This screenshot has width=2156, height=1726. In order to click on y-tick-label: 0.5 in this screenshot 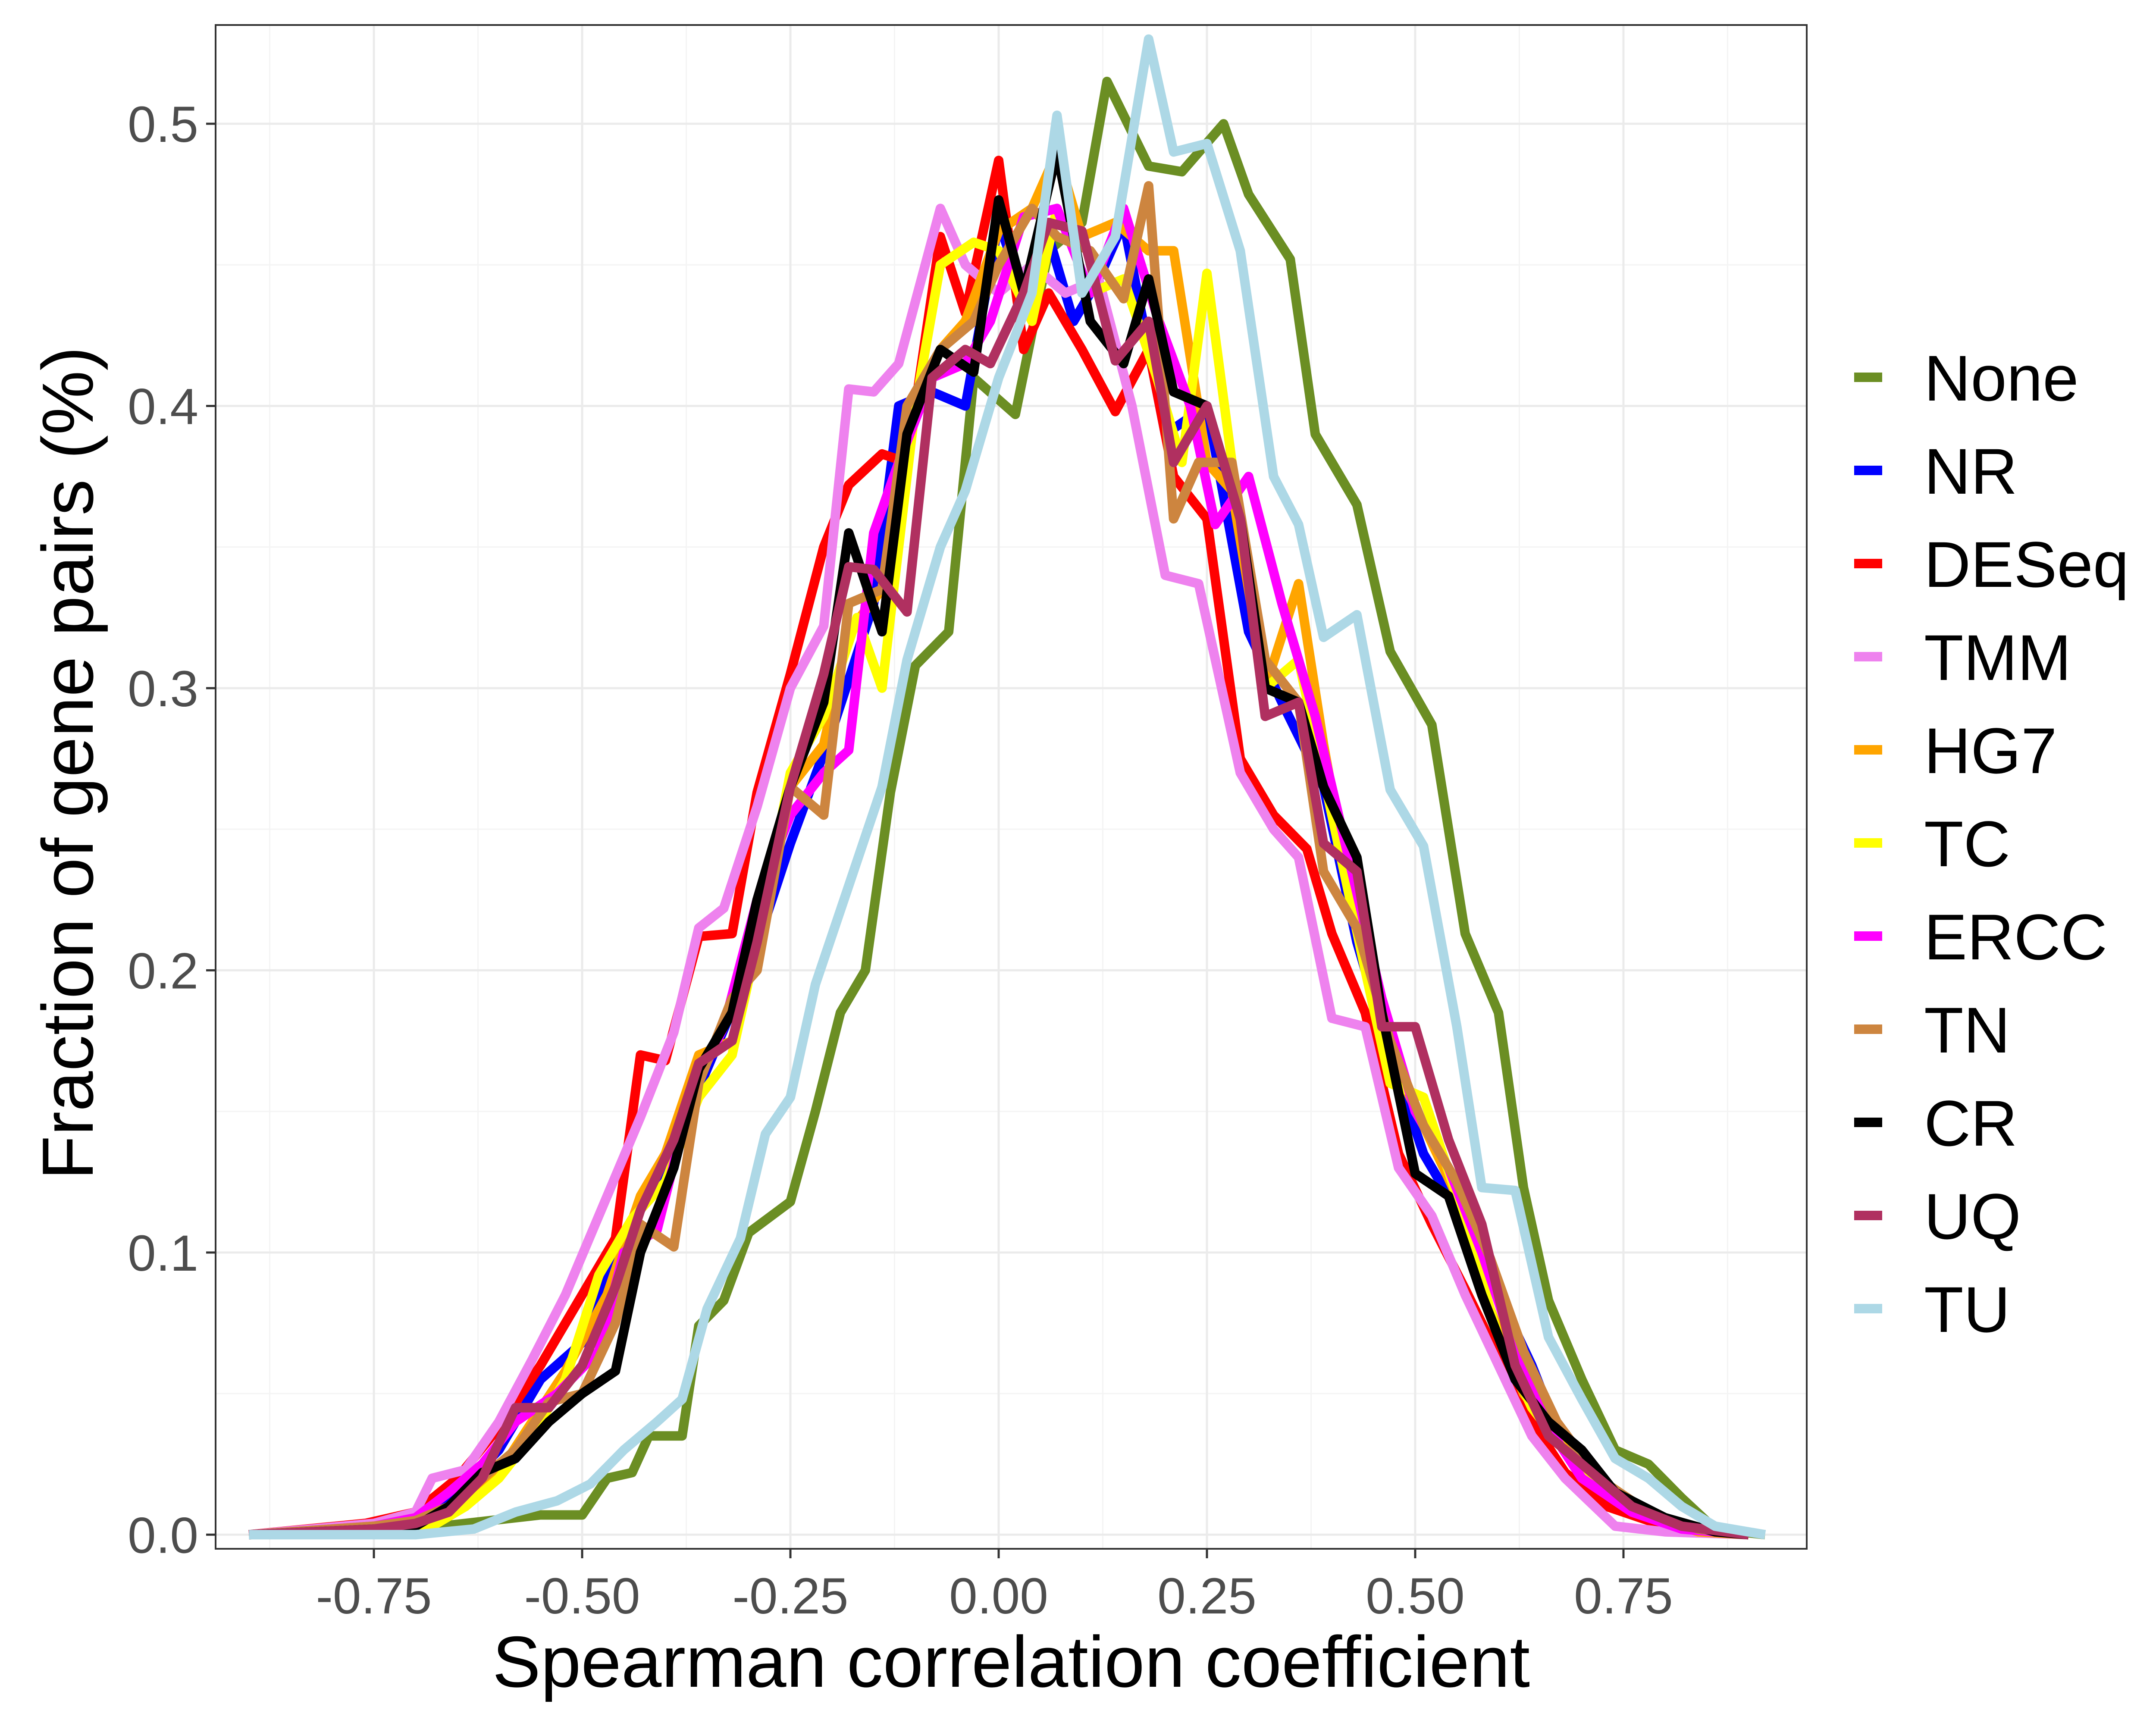, I will do `click(163, 125)`.